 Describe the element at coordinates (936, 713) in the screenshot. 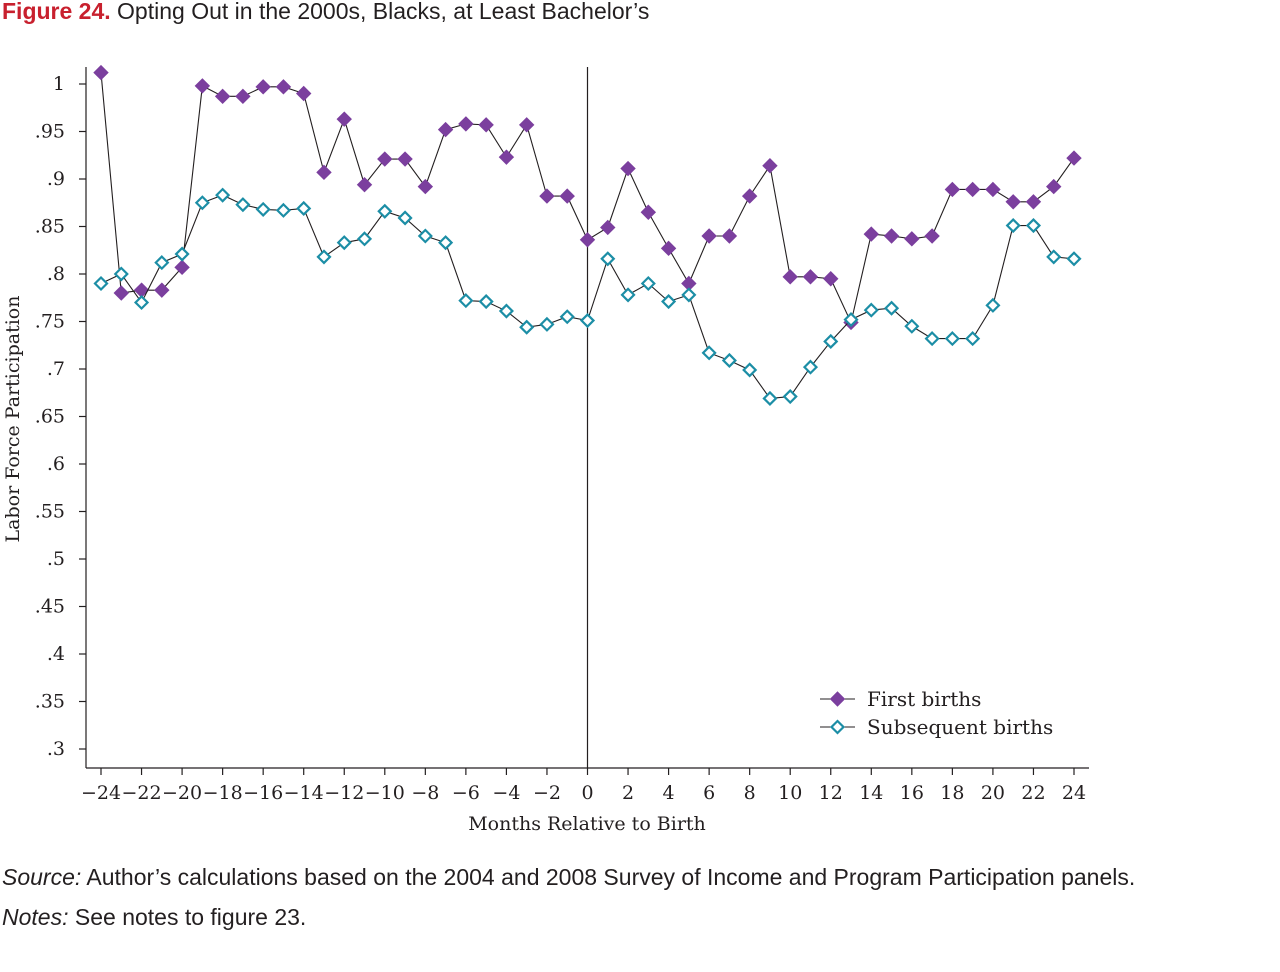

I see `chart-legend: First births Subsequent births` at that location.